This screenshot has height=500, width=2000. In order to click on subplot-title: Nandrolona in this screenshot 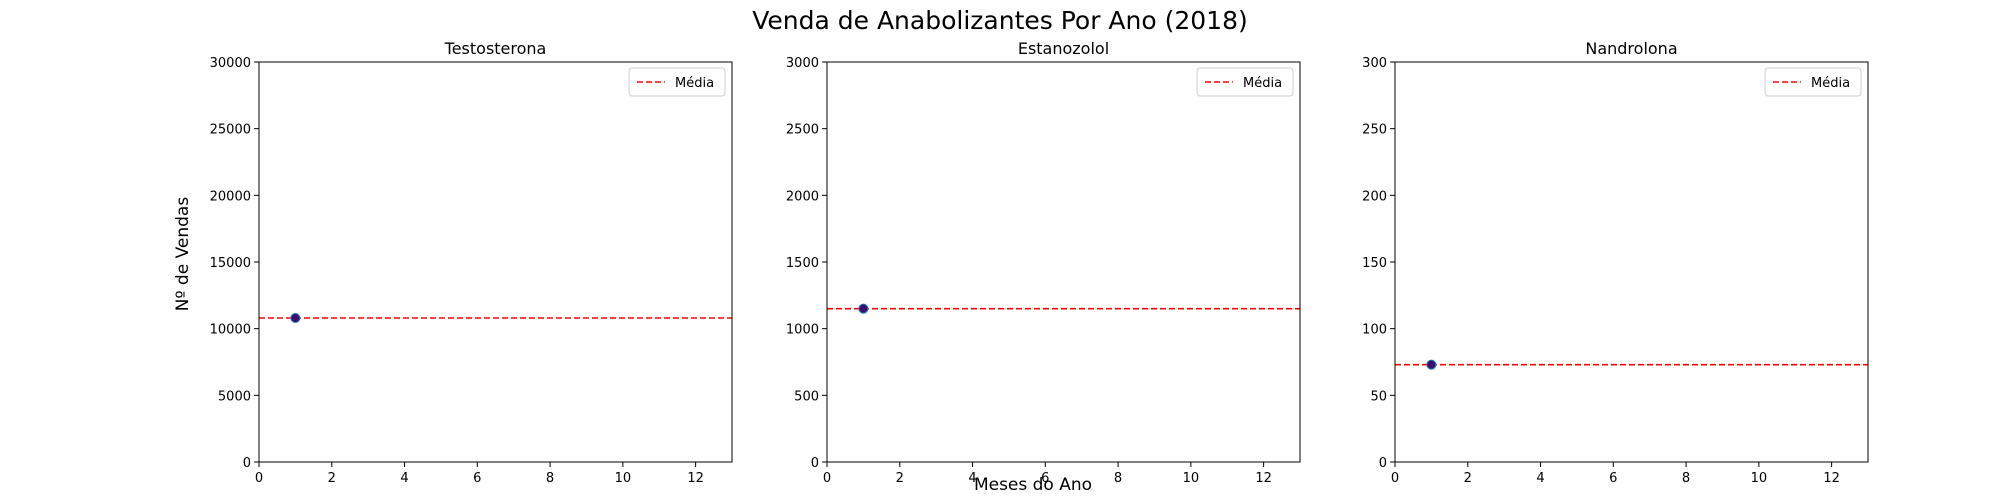, I will do `click(1631, 48)`.